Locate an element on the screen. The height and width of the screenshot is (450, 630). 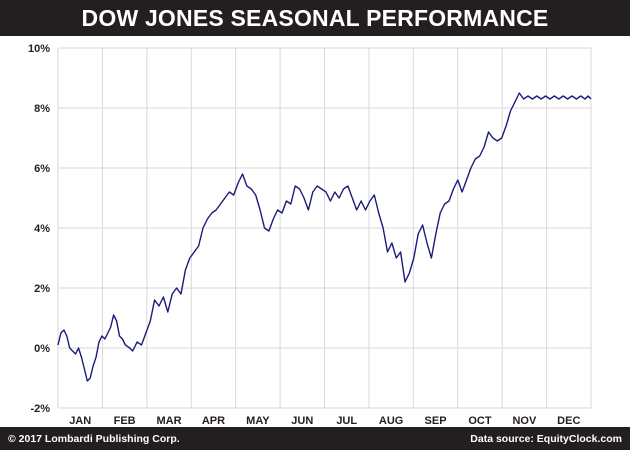
y-tick-label: 2% is located at coordinates (42, 289).